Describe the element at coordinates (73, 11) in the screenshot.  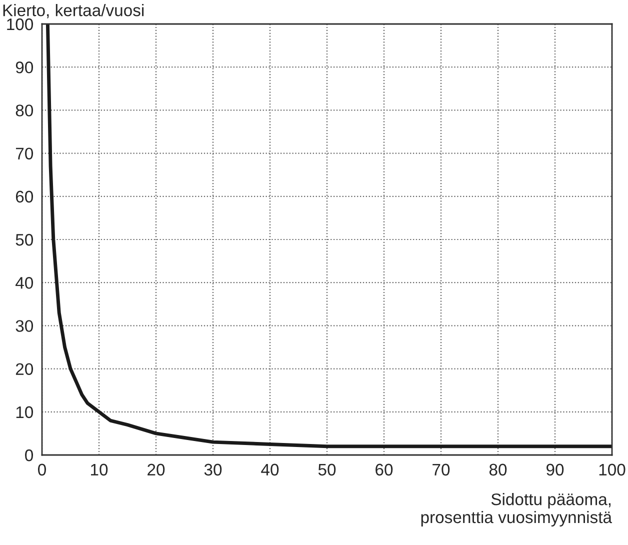
I see `y-axis-title: Kierto, kertaa/vuosi` at that location.